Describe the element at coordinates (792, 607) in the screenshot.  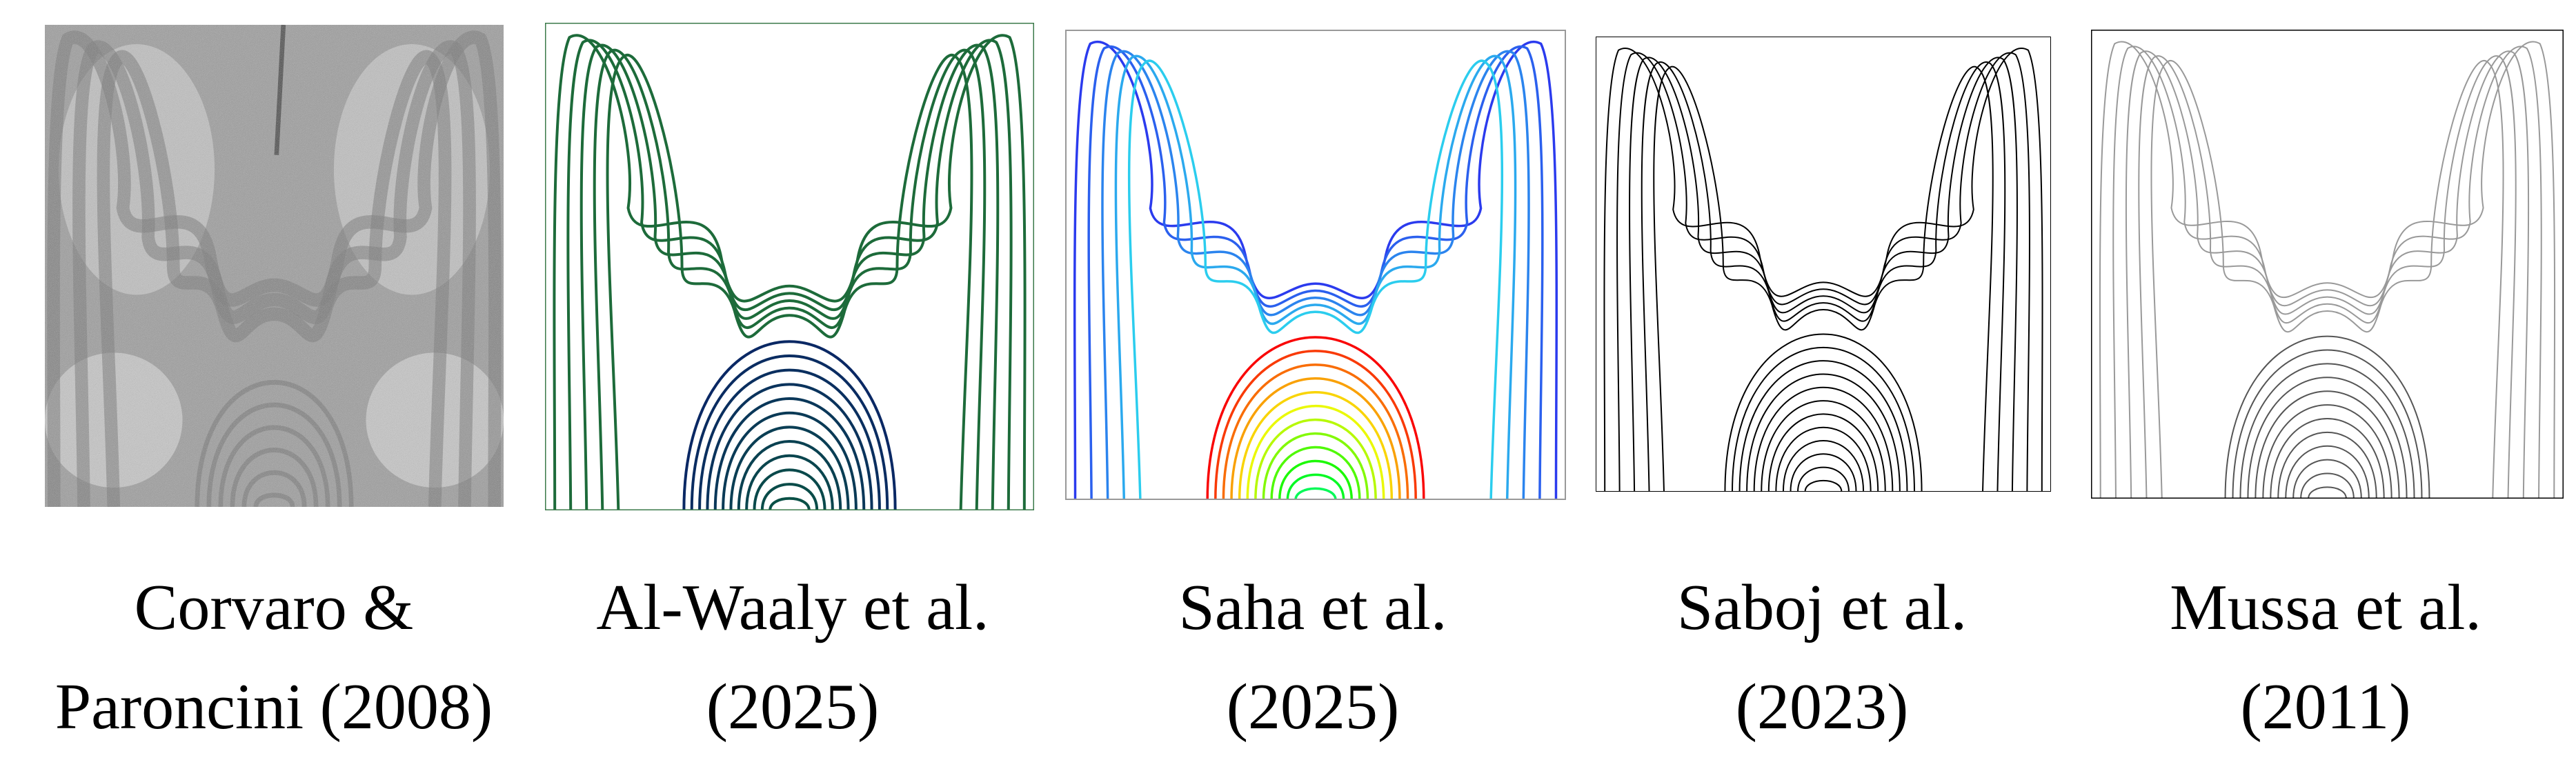
I see `caption-line: Al-Waaly et al.` at that location.